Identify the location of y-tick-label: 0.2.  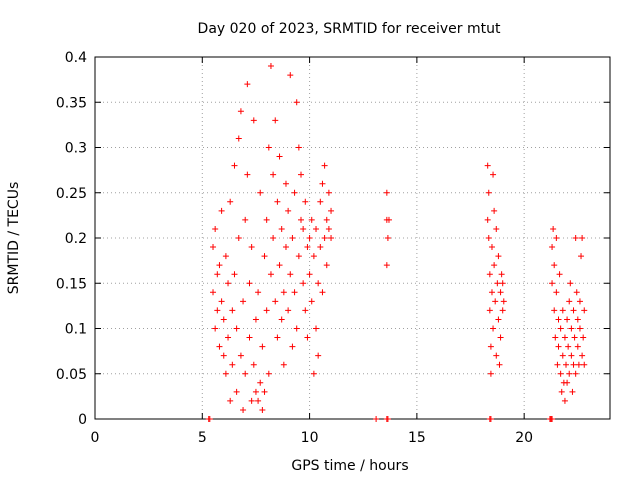
(76, 239).